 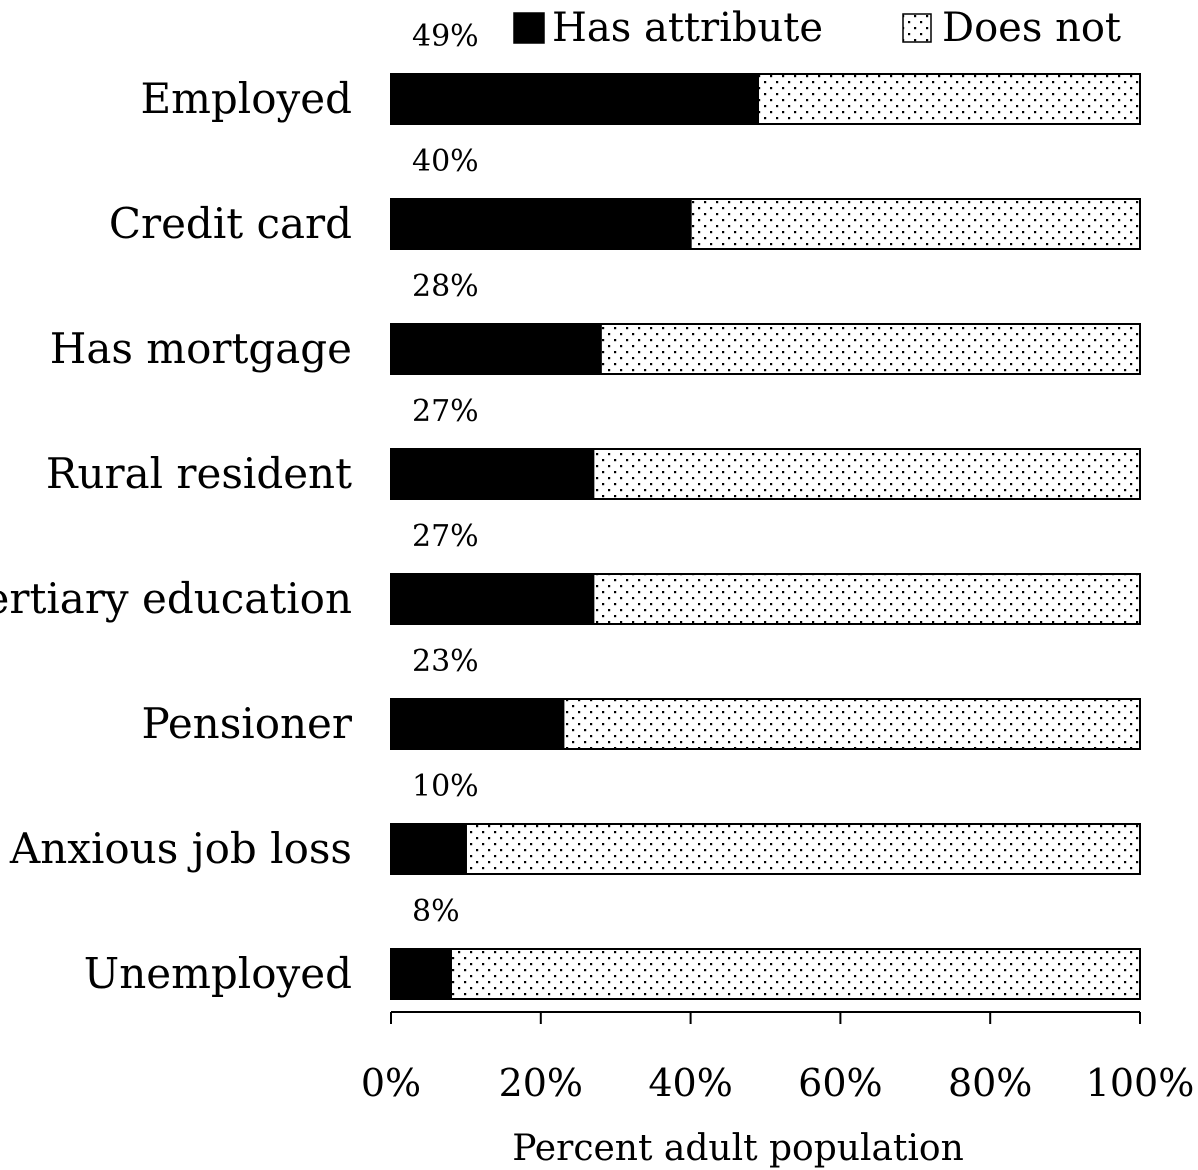 What do you see at coordinates (529, 28) in the screenshot?
I see `legend-swatch-has-attribute` at bounding box center [529, 28].